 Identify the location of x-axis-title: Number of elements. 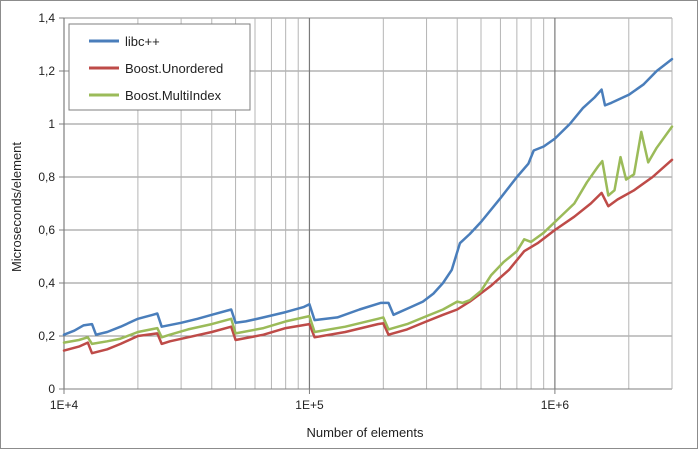
(365, 432).